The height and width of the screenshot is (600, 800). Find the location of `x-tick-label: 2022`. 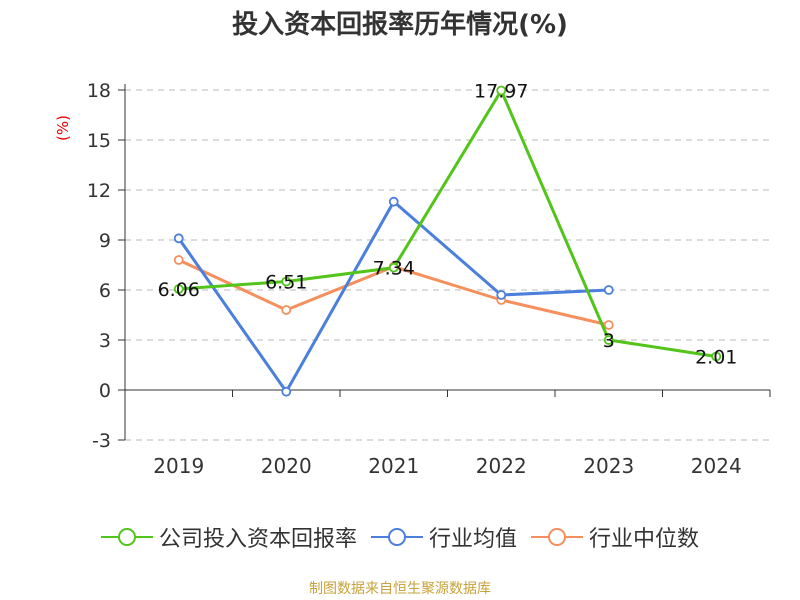

x-tick-label: 2022 is located at coordinates (501, 466).